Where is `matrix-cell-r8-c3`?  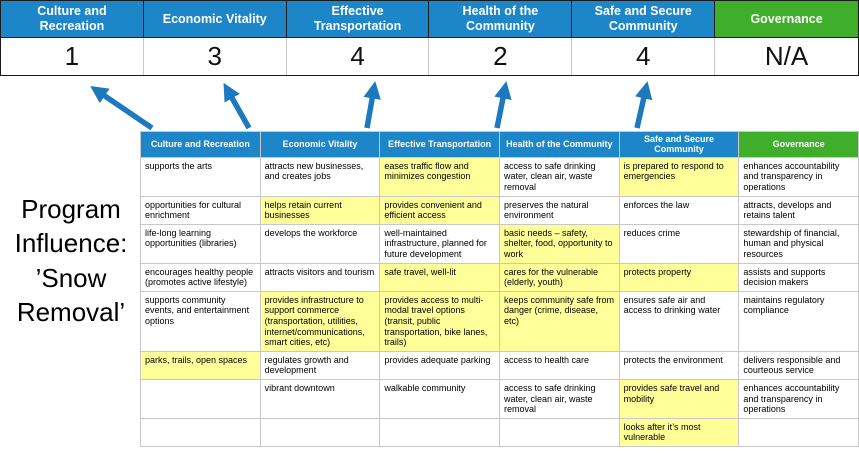 matrix-cell-r8-c3 is located at coordinates (439, 432).